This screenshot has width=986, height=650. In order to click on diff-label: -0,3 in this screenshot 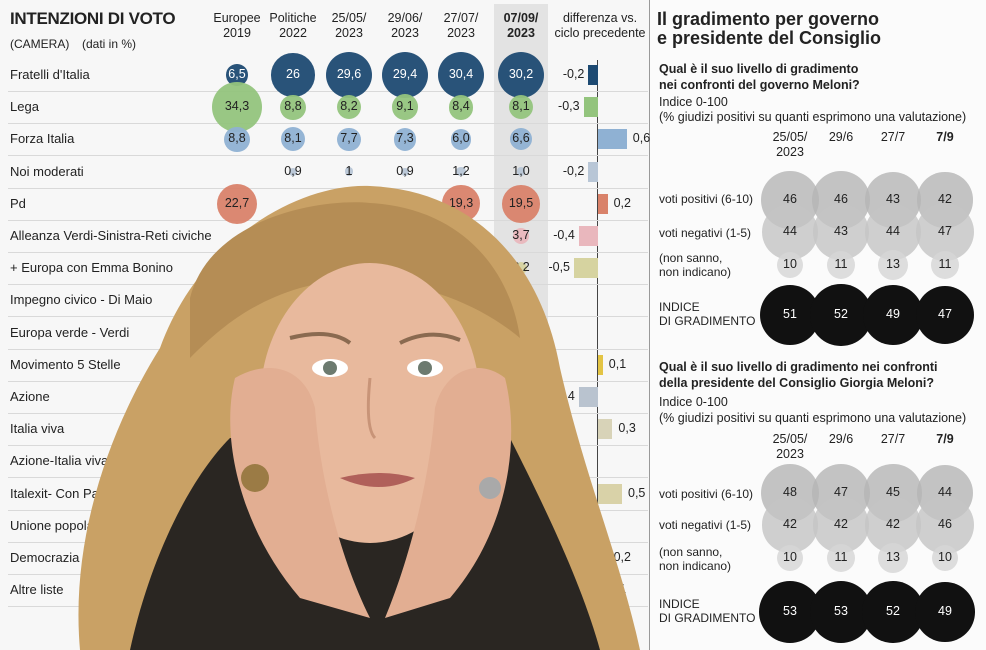, I will do `click(569, 106)`.